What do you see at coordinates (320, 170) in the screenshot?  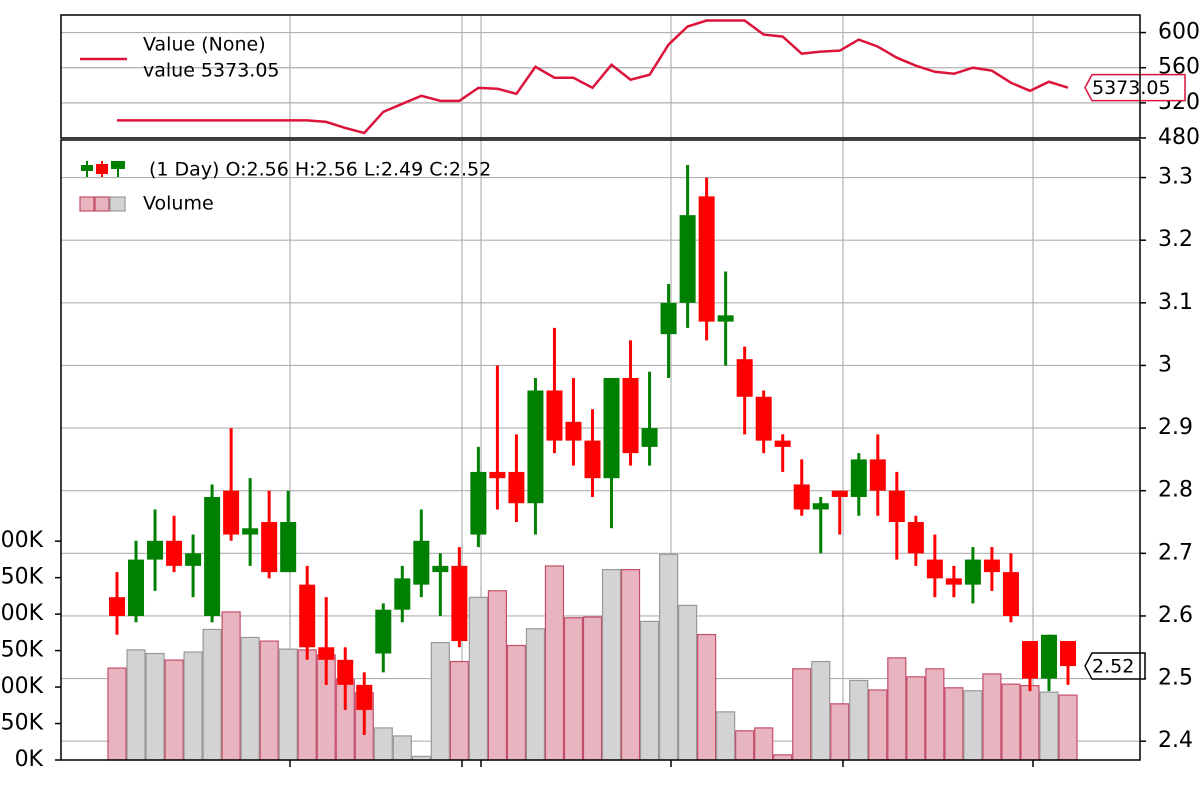 I see `legend-label: (1 Day) O:2.56 H:2.56 L:2.49 C:2.52` at bounding box center [320, 170].